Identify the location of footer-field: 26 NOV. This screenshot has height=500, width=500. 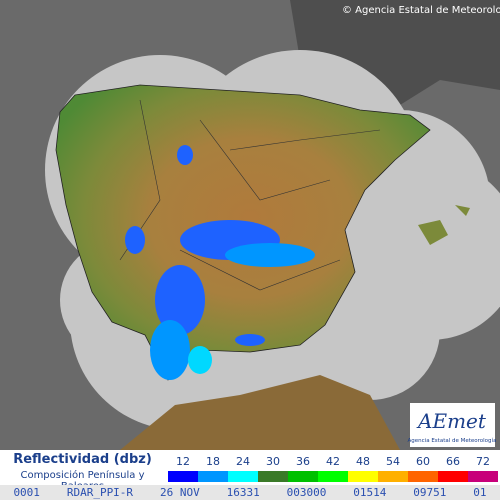
(179, 492).